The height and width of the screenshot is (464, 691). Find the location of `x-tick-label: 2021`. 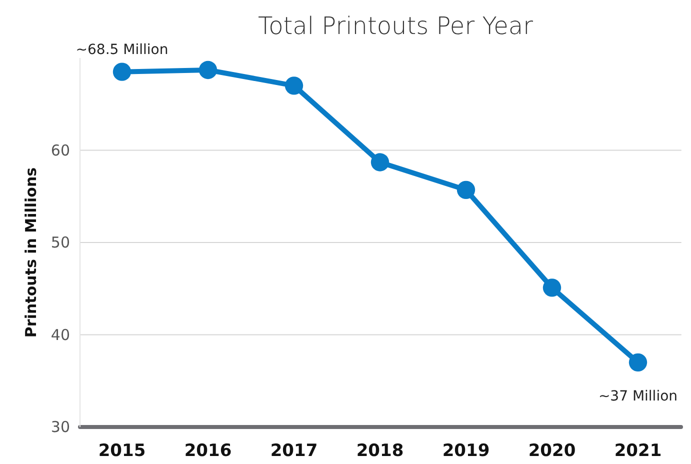

x-tick-label: 2021 is located at coordinates (638, 451).